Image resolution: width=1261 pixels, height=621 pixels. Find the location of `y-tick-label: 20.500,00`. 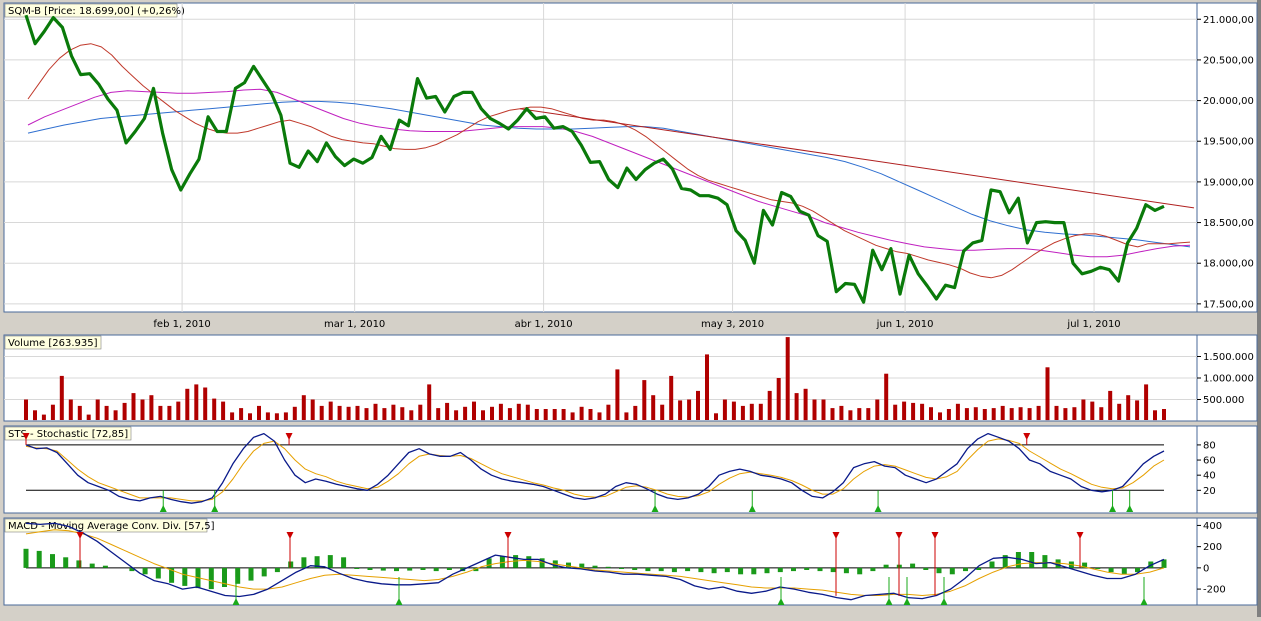

y-tick-label: 20.500,00 is located at coordinates (1228, 60).